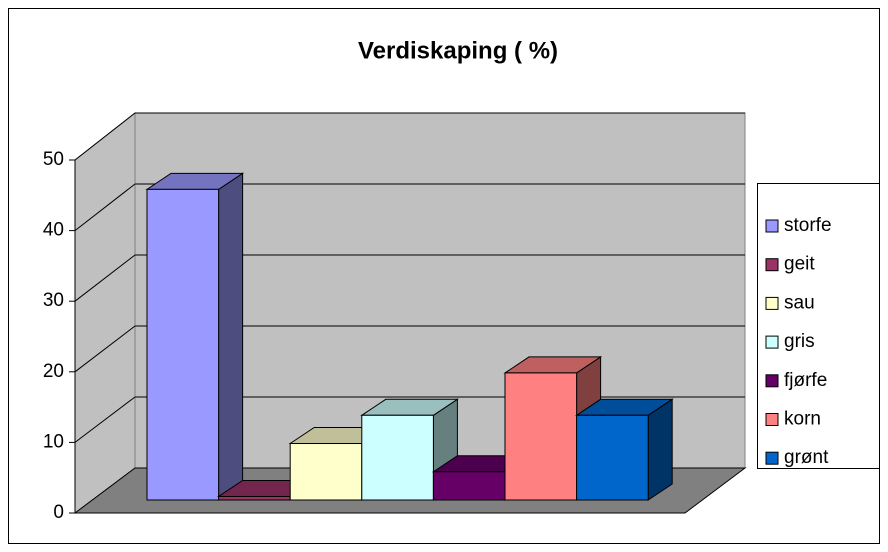 The height and width of the screenshot is (552, 888). I want to click on y-tick-label: 0, so click(58, 512).